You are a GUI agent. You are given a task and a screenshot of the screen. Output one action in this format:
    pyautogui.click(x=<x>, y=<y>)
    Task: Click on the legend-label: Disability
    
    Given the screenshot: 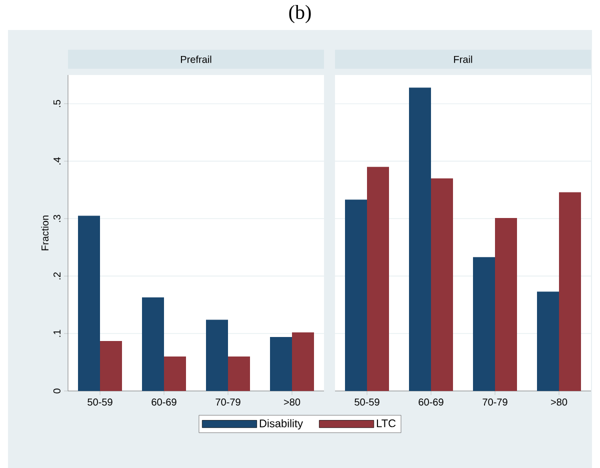 What is the action you would take?
    pyautogui.click(x=281, y=424)
    